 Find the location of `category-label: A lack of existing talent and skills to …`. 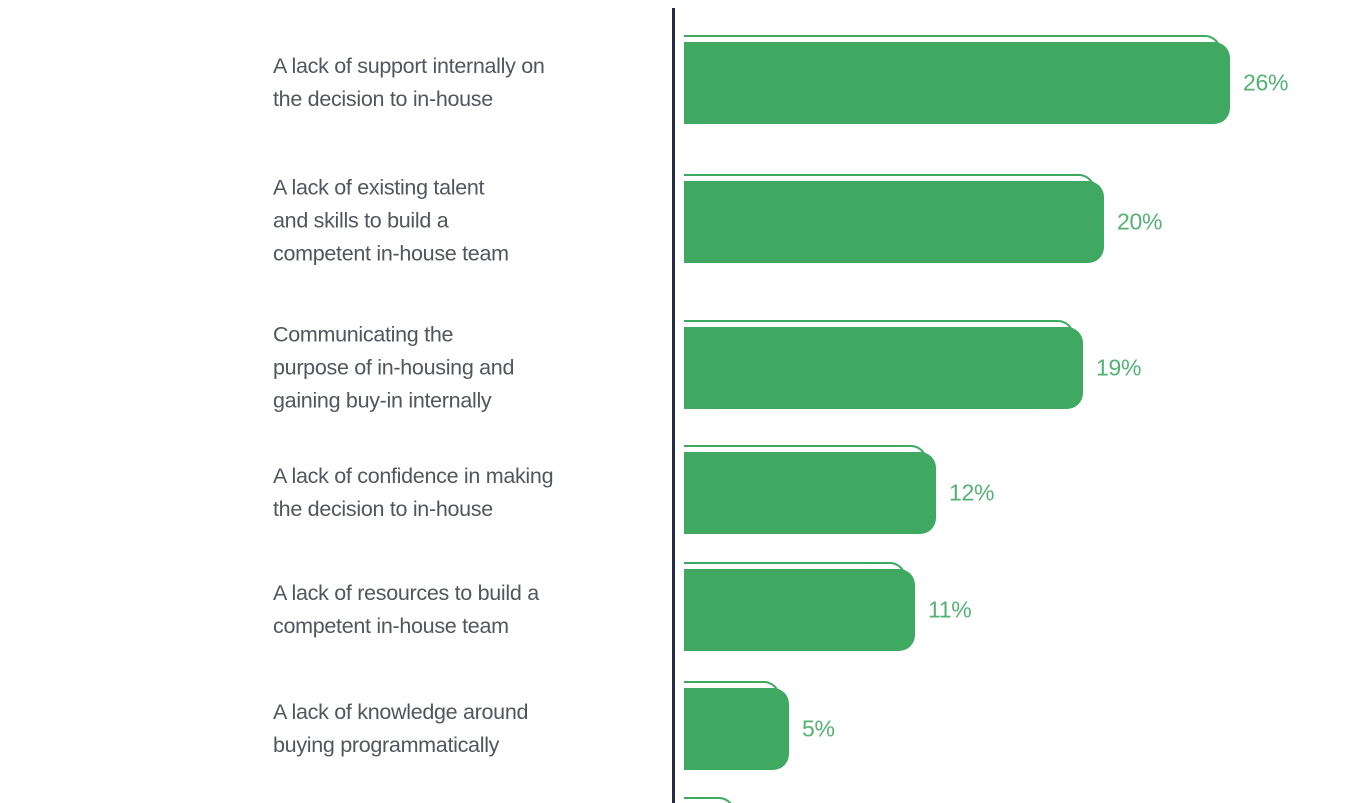

category-label: A lack of existing talent and skills to … is located at coordinates (391, 220).